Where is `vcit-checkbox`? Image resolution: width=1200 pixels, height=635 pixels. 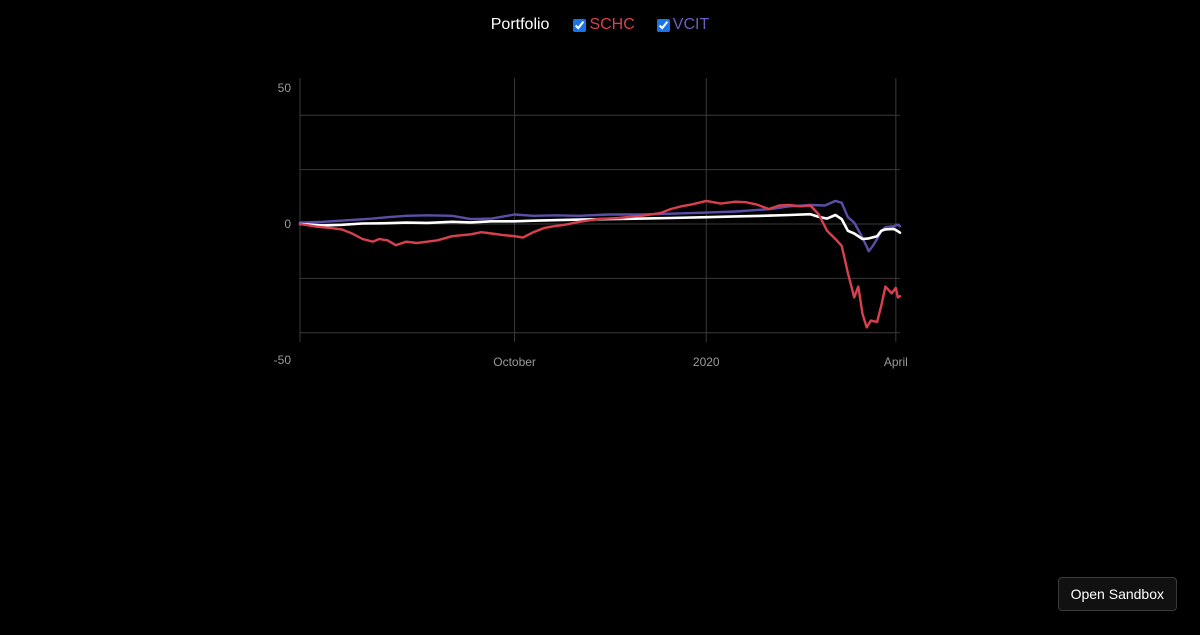 vcit-checkbox is located at coordinates (663, 25).